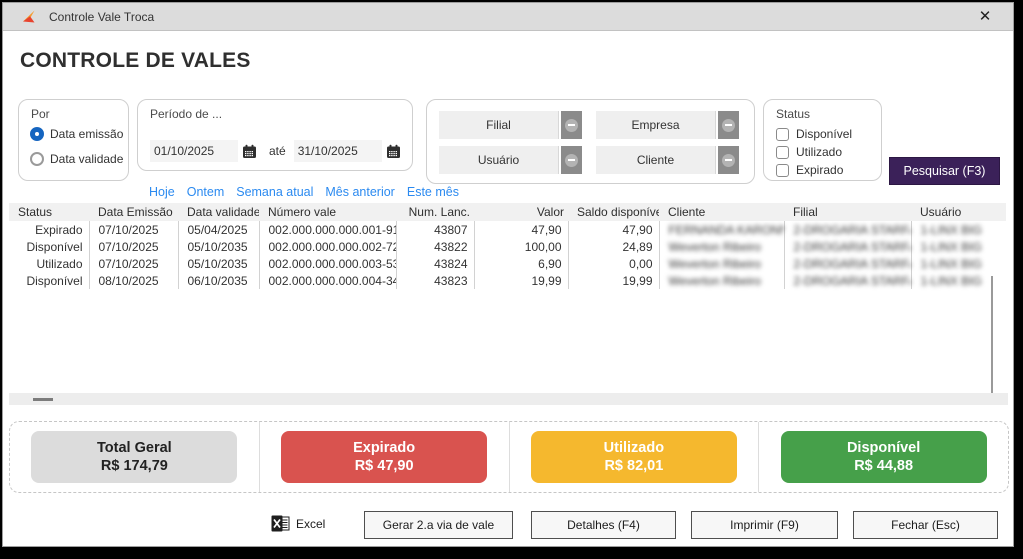  What do you see at coordinates (809, 152) in the screenshot?
I see `checkbox-utilizado: Utilizado` at bounding box center [809, 152].